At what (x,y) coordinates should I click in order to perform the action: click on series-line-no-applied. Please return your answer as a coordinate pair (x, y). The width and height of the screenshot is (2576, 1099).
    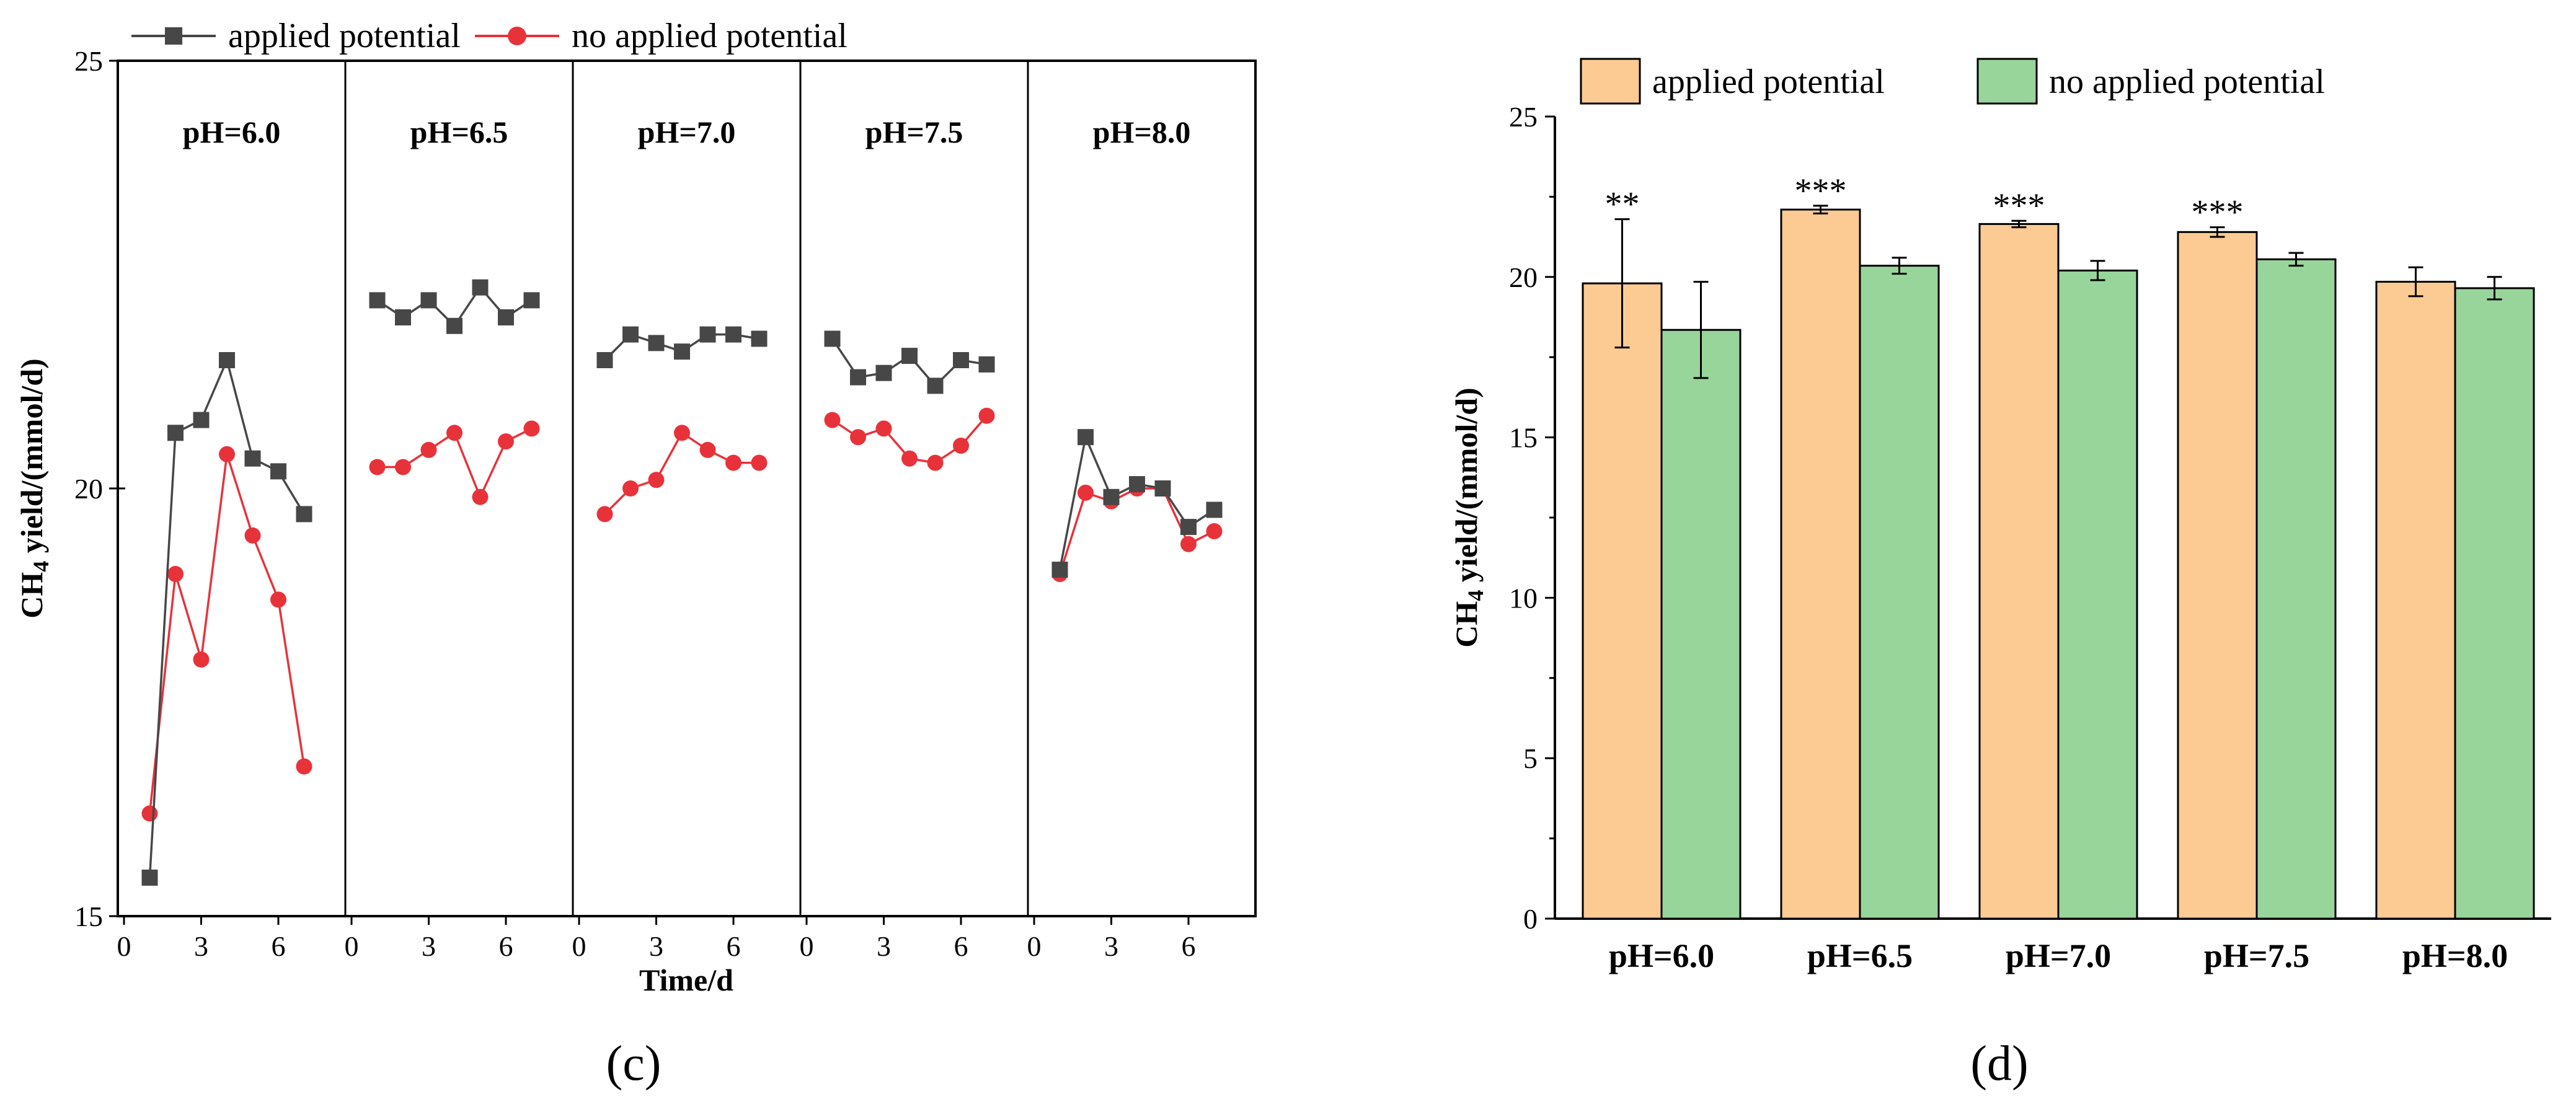
    Looking at the image, I should click on (681, 473).